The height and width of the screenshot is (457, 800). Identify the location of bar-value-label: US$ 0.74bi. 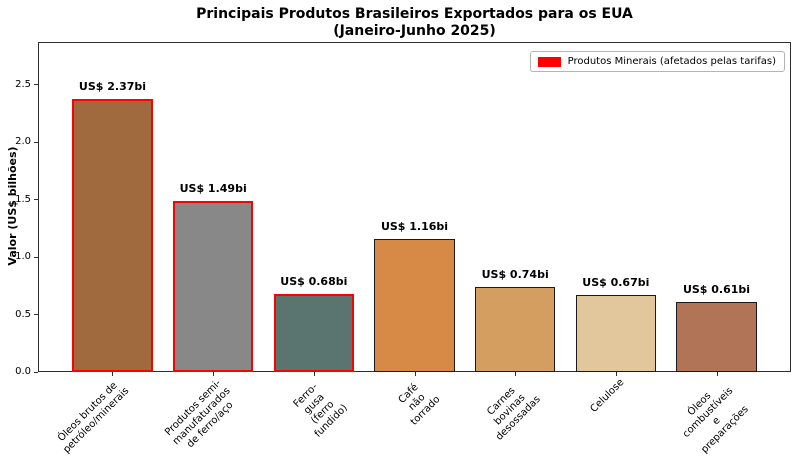
(515, 274).